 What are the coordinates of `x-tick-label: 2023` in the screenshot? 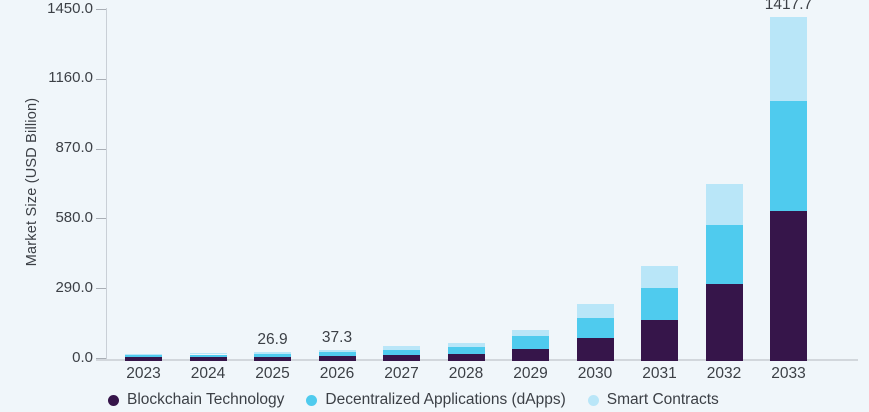 It's located at (143, 373).